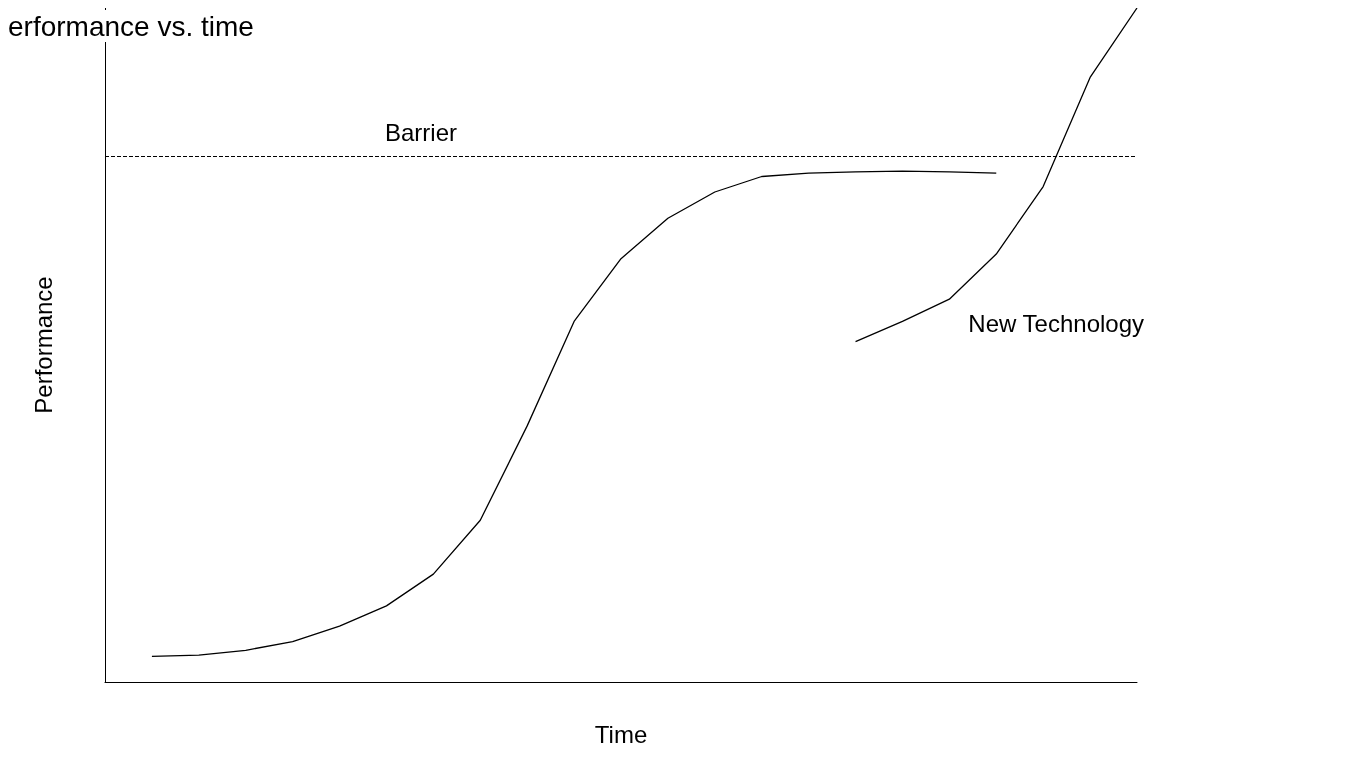 The height and width of the screenshot is (768, 1355). I want to click on x-axis-title: Time, so click(621, 734).